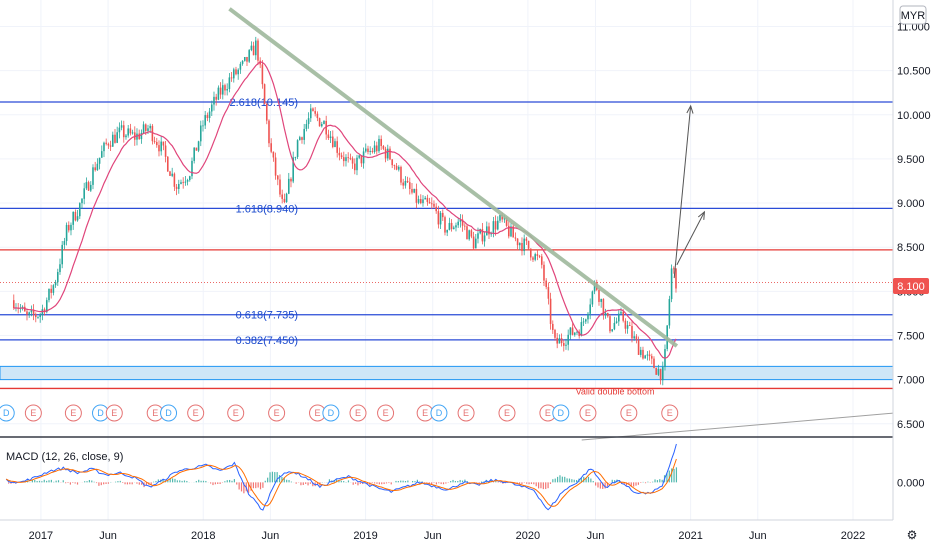  Describe the element at coordinates (911, 204) in the screenshot. I see `price-tick-label: 9.000` at that location.